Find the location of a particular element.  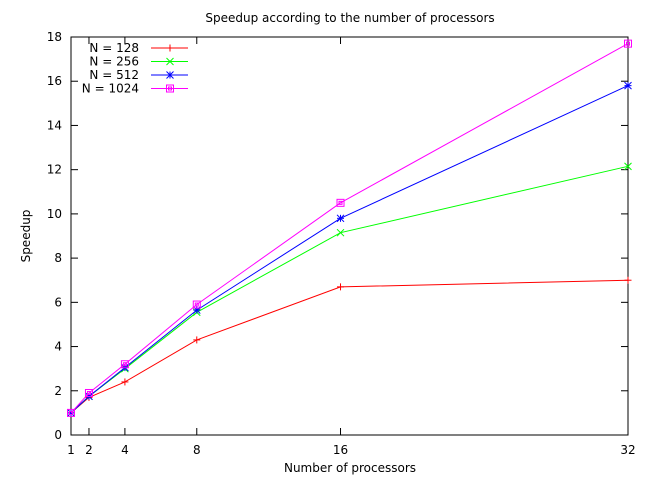

x-tick-label: 8 is located at coordinates (197, 450).